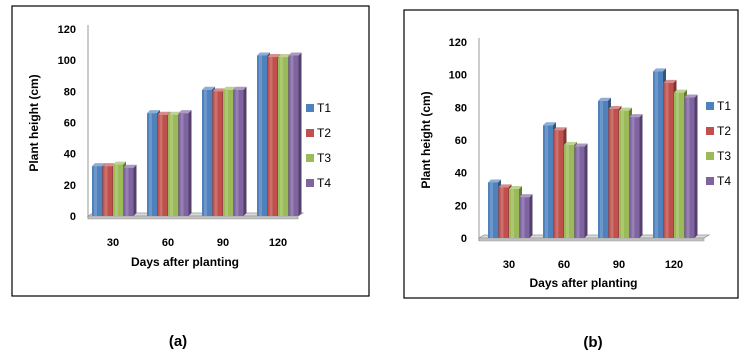  I want to click on x-tick-label: 60, so click(564, 265).